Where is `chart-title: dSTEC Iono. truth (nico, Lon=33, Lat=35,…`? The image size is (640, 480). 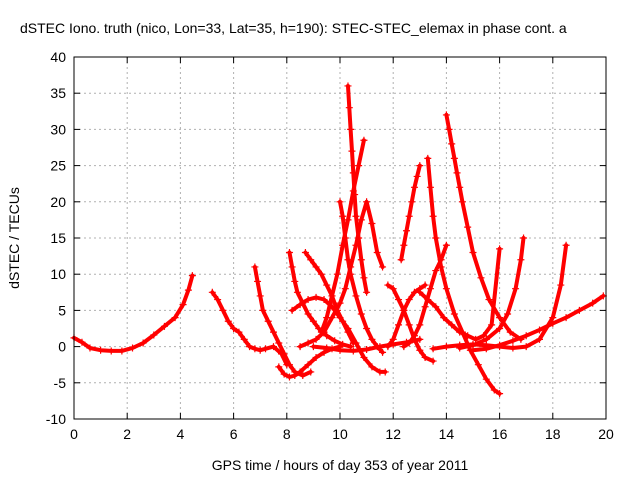 chart-title: dSTEC Iono. truth (nico, Lon=33, Lat=35,… is located at coordinates (293, 28).